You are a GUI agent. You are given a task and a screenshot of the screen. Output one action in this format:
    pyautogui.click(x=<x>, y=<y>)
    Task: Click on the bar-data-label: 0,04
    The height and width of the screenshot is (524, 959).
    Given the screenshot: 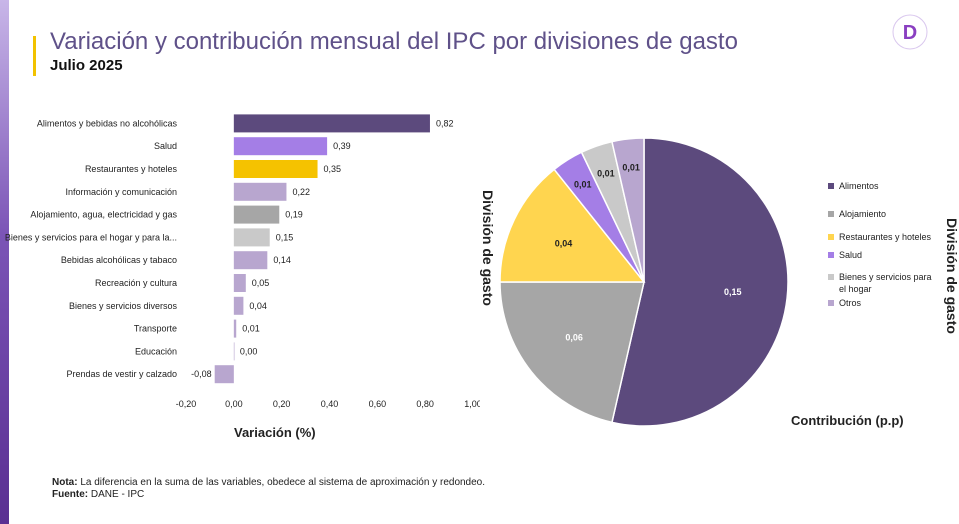 What is the action you would take?
    pyautogui.click(x=258, y=306)
    